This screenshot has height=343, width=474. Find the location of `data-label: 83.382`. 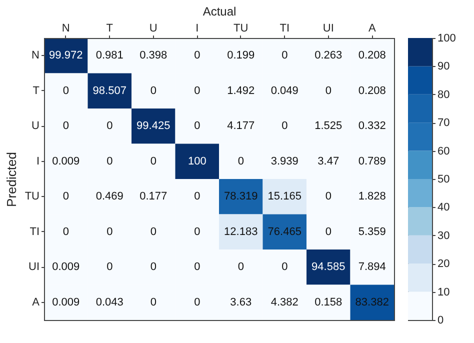

data-label: 83.382 is located at coordinates (372, 302).